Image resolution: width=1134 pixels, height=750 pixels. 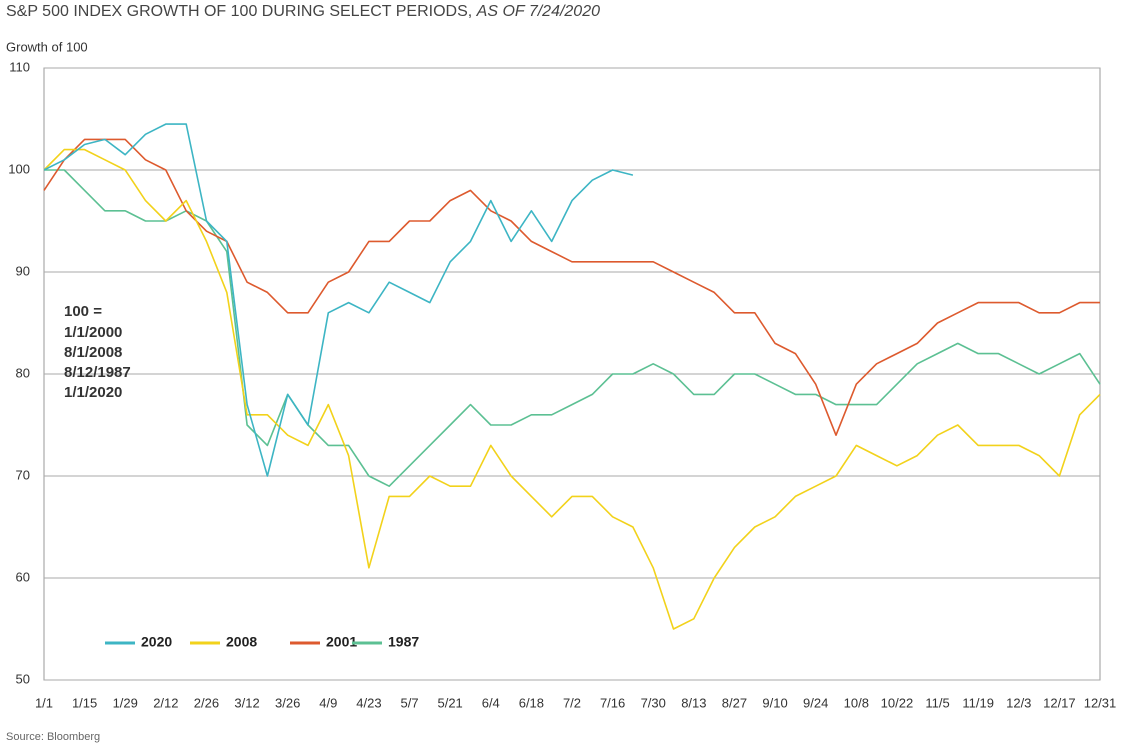 What do you see at coordinates (241, 642) in the screenshot?
I see `legend-label: 2008` at bounding box center [241, 642].